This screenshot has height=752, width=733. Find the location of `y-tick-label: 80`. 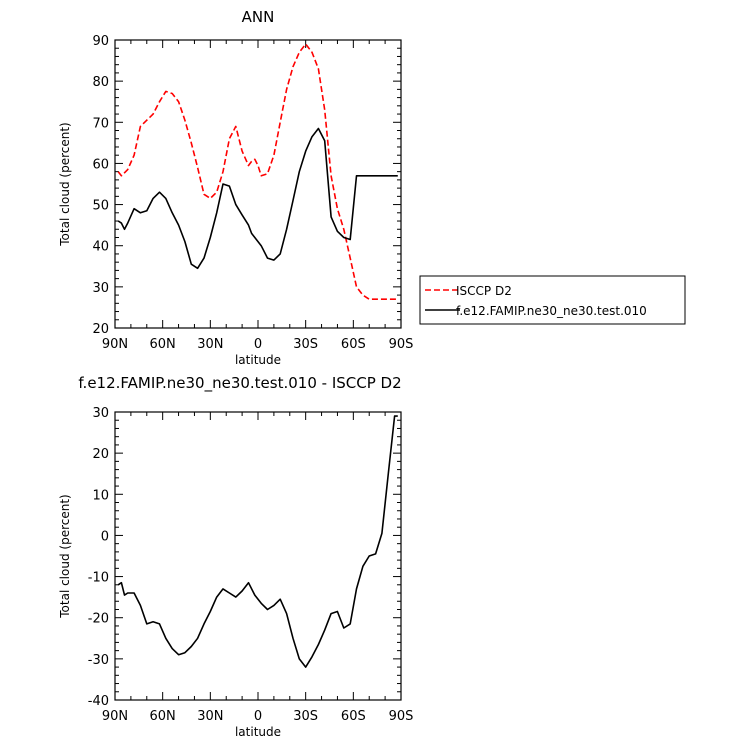

y-tick-label: 80 is located at coordinates (100, 82).